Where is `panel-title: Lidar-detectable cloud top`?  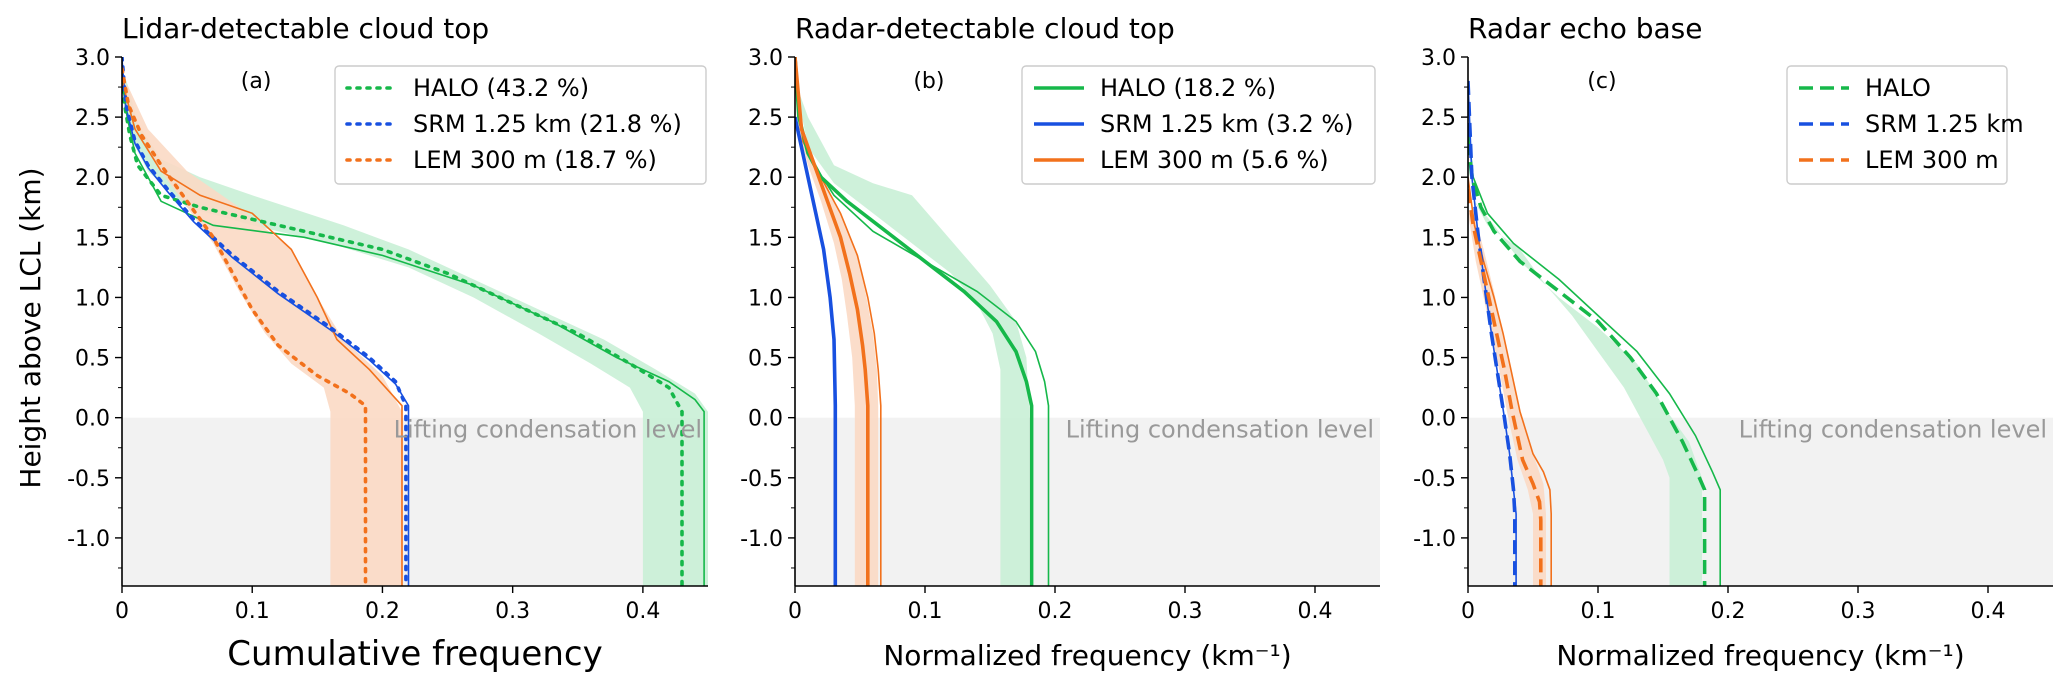 panel-title: Lidar-detectable cloud top is located at coordinates (305, 28).